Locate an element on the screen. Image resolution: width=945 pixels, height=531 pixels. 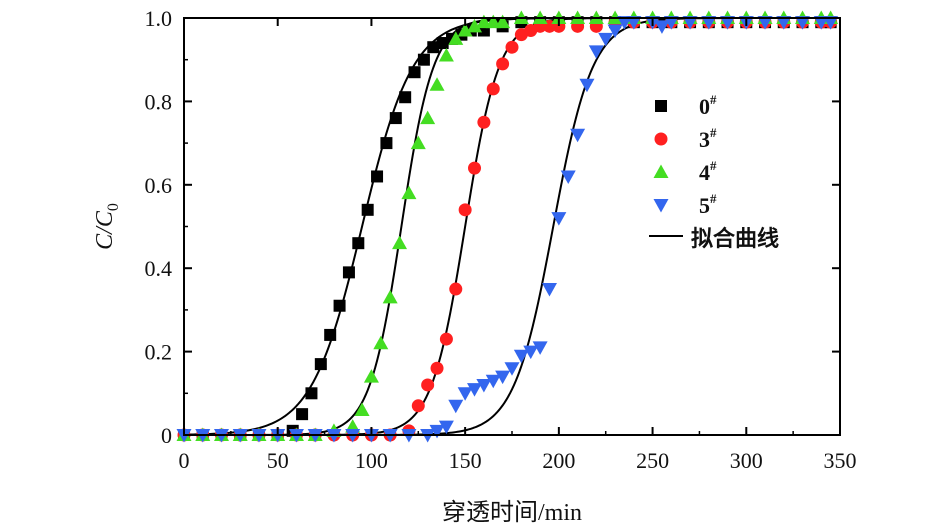
x-tick-label: 50 is located at coordinates (278, 460).